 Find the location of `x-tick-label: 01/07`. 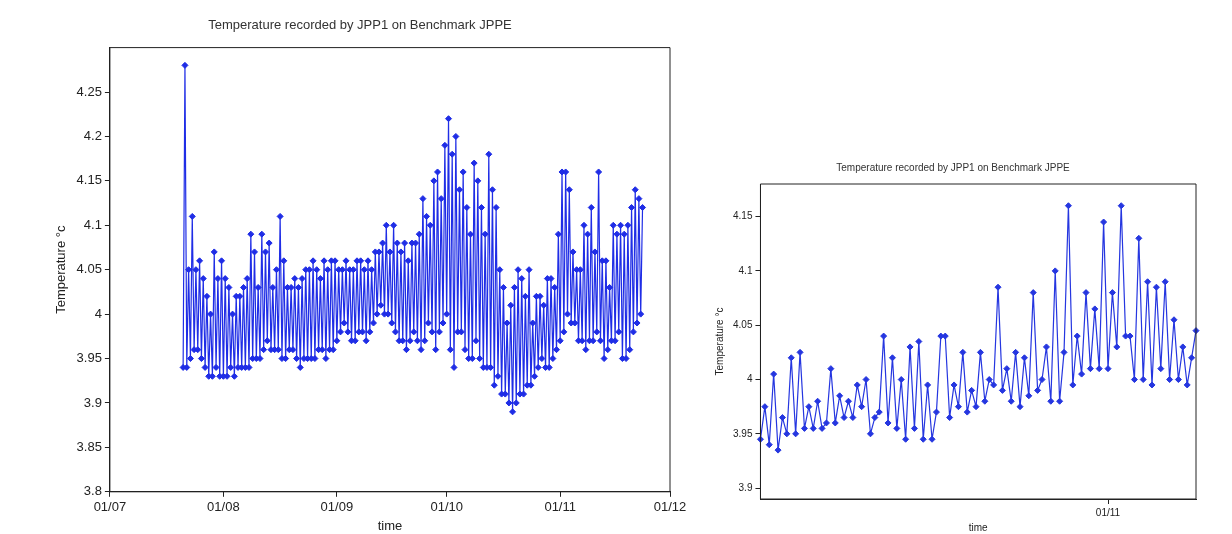

x-tick-label: 01/07 is located at coordinates (110, 507).